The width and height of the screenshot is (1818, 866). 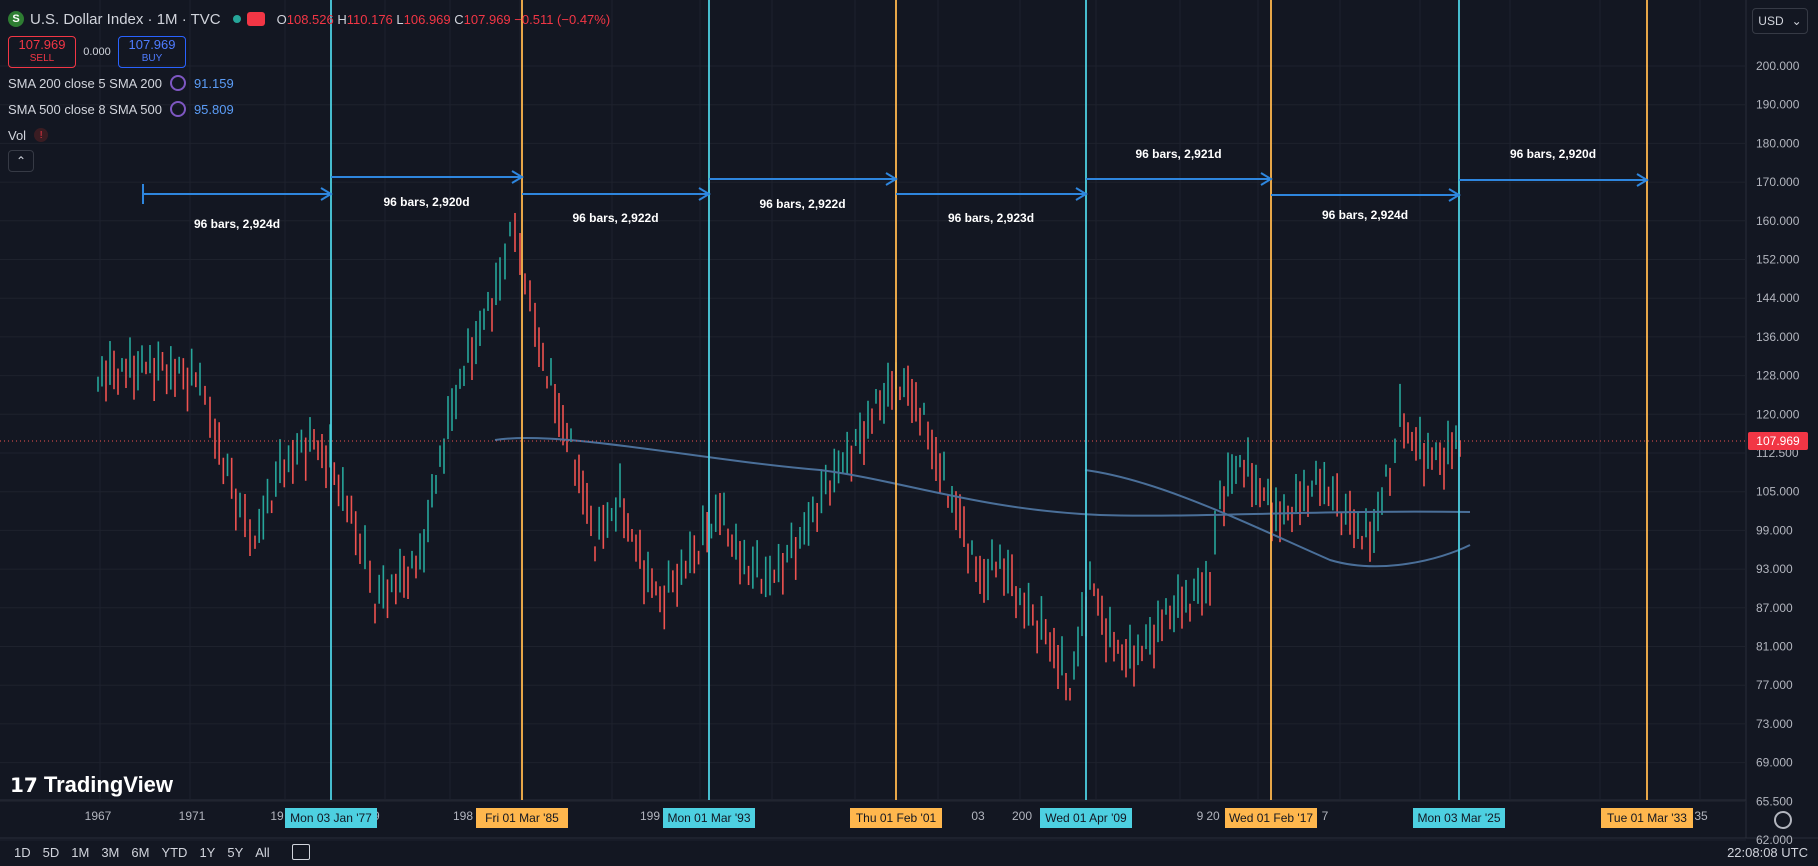 I want to click on cycle-date-label: Mon 03 Jan '77, so click(x=331, y=818).